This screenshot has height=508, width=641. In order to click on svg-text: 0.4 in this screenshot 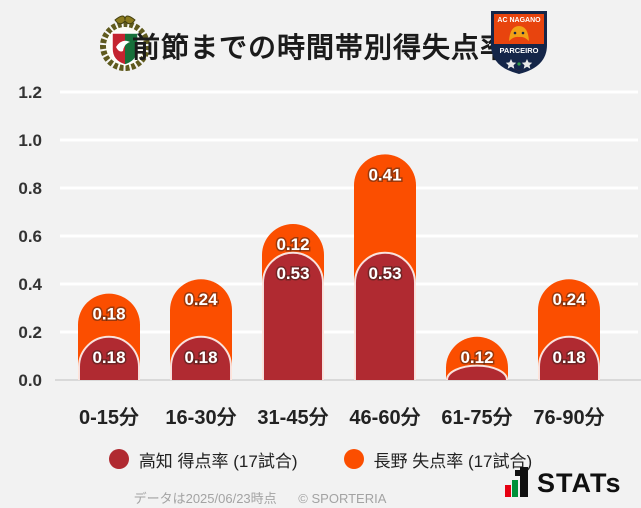, I will do `click(30, 284)`.